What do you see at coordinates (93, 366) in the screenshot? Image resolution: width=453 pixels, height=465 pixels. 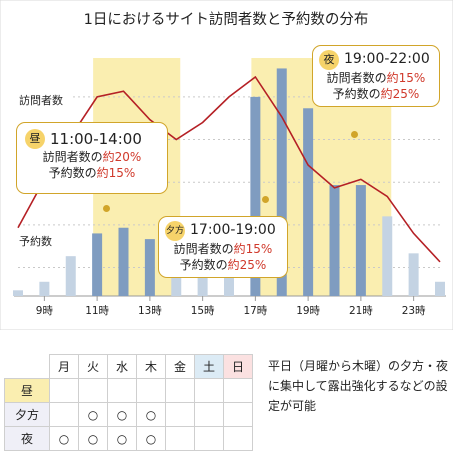 I see `day-tue: 火` at bounding box center [93, 366].